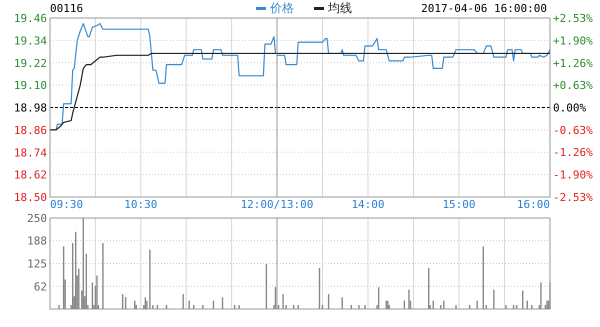 This screenshot has height=327, width=600. Describe the element at coordinates (573, 130) in the screenshot. I see `text: -0.63%` at that location.